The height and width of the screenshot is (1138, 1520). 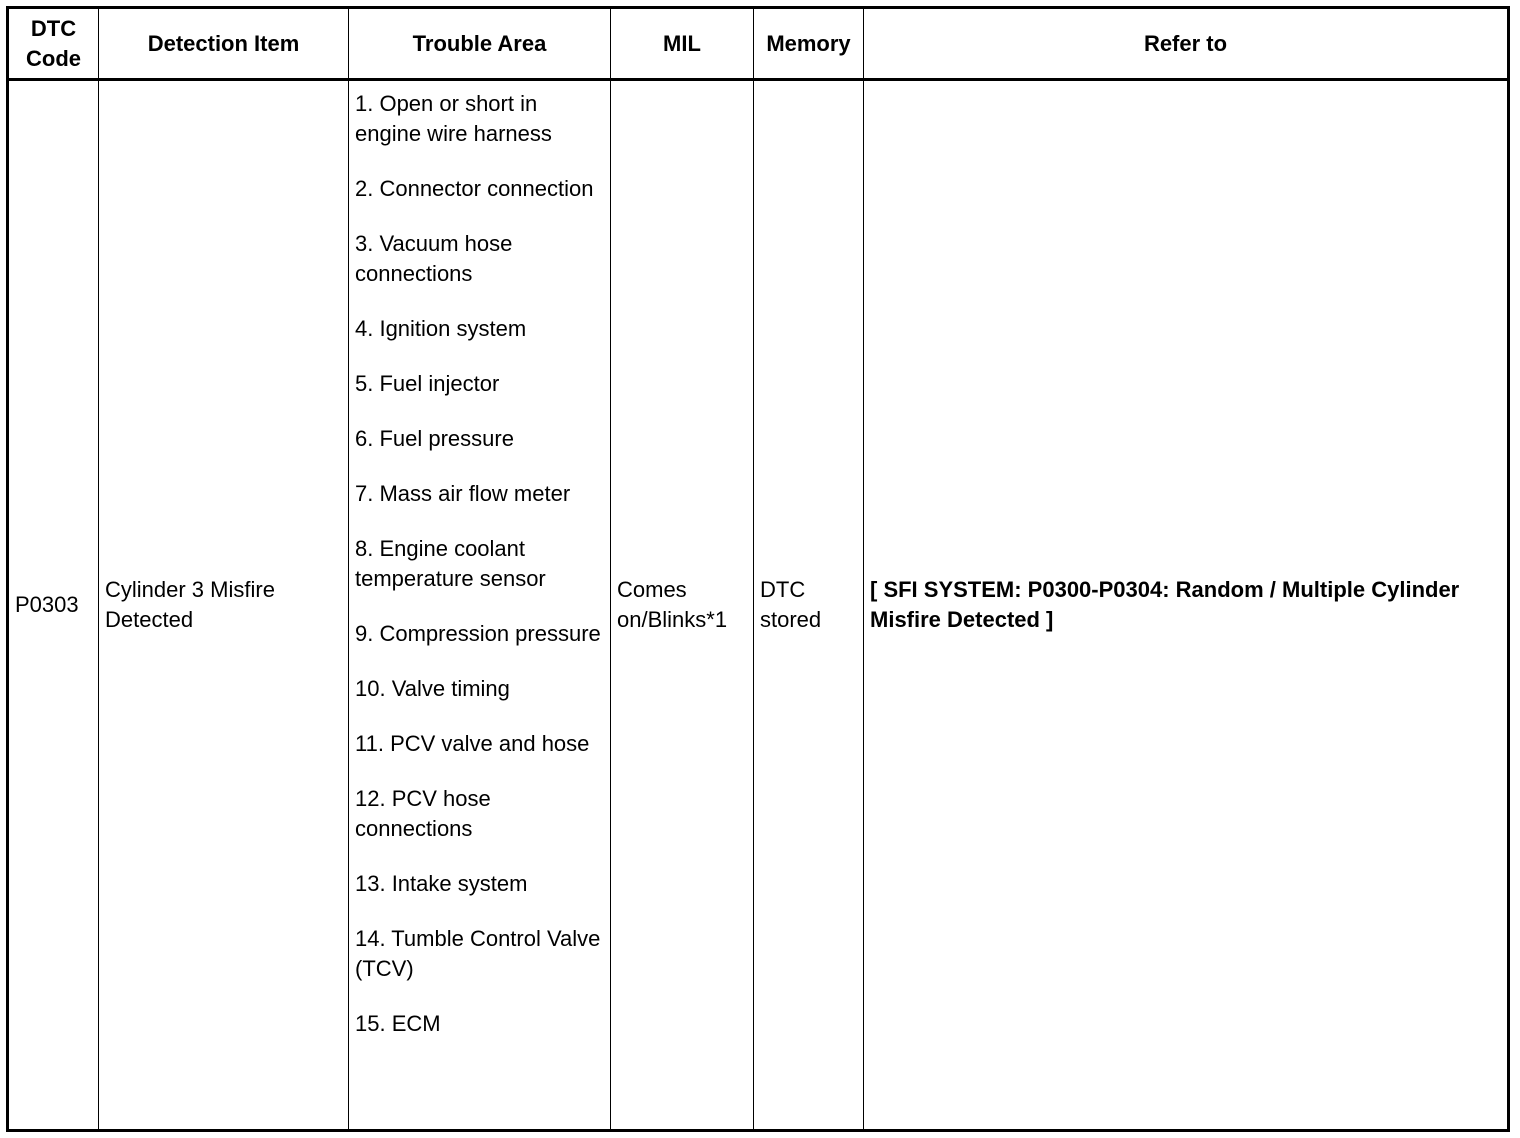 What do you see at coordinates (472, 743) in the screenshot?
I see `trouble-area-item: 11. PCV valve and hose` at bounding box center [472, 743].